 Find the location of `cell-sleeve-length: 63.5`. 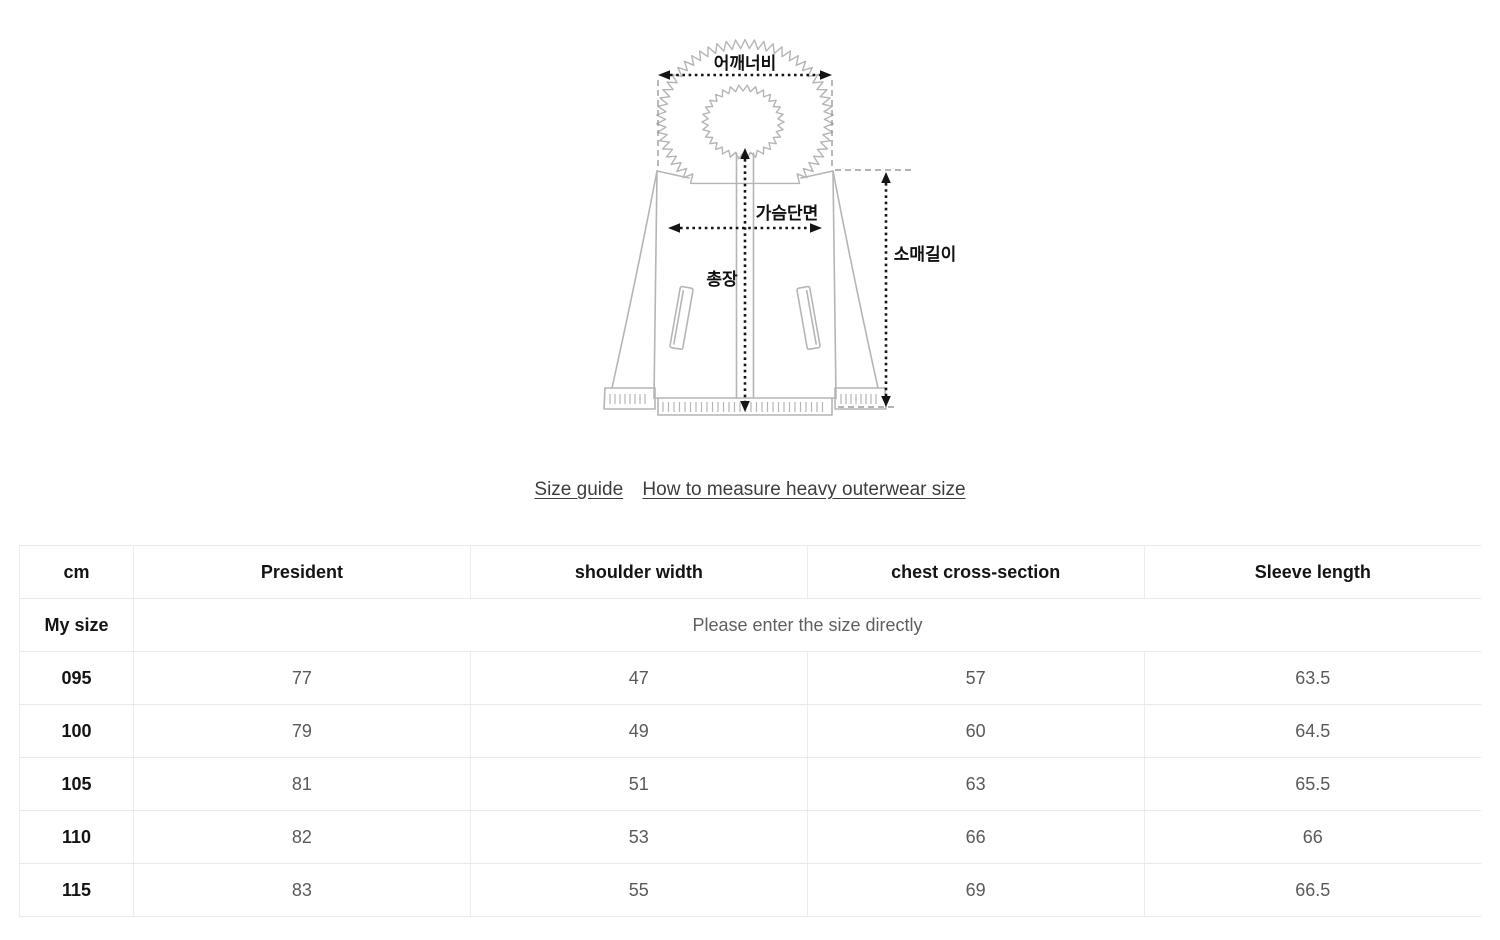

cell-sleeve-length: 63.5 is located at coordinates (1312, 678).